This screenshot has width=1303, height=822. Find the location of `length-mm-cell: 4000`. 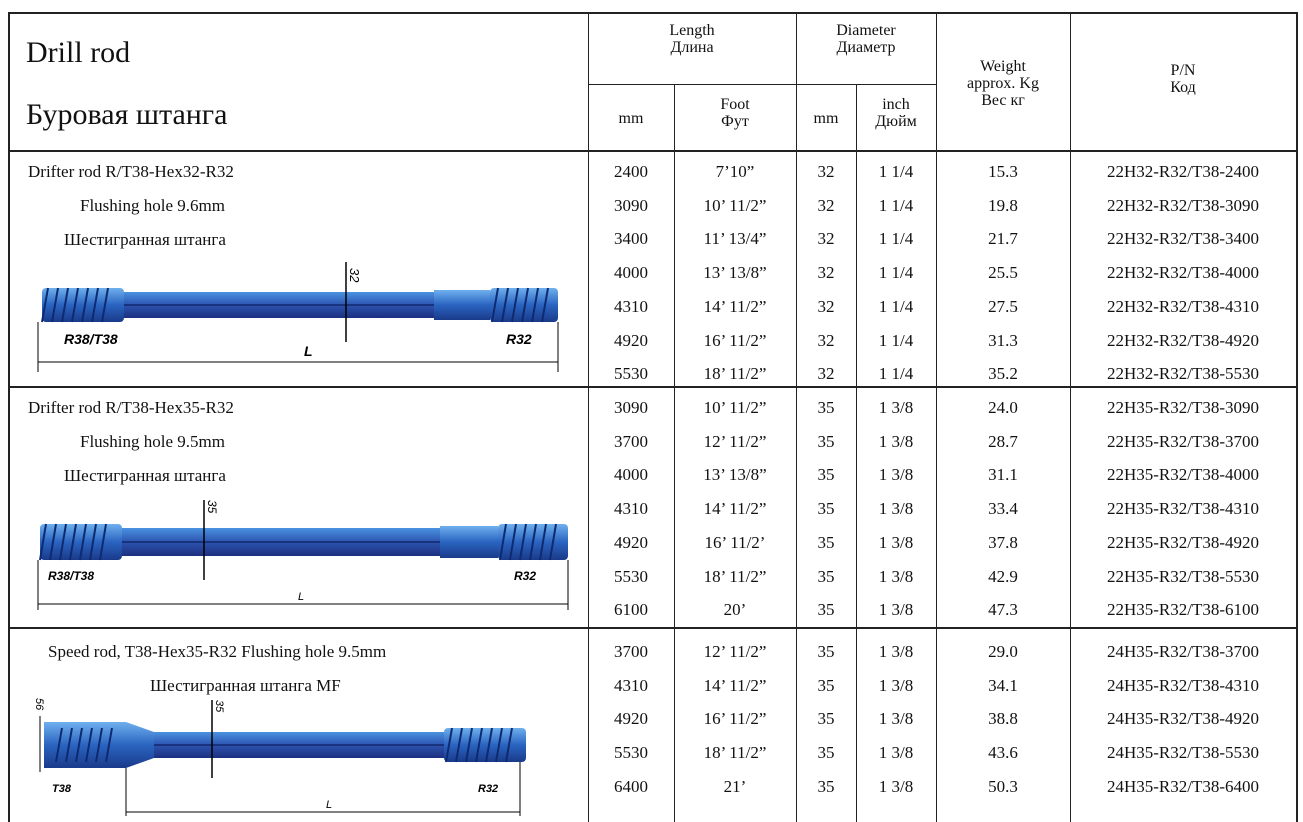

length-mm-cell: 4000 is located at coordinates (631, 272).